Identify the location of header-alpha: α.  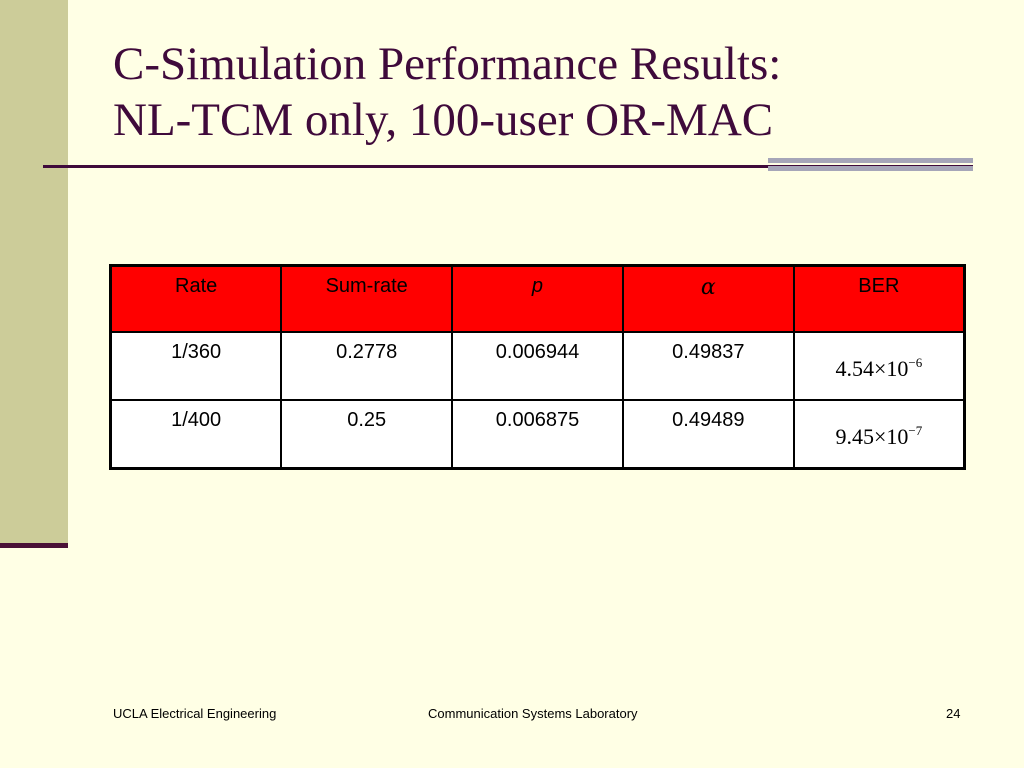
(708, 298).